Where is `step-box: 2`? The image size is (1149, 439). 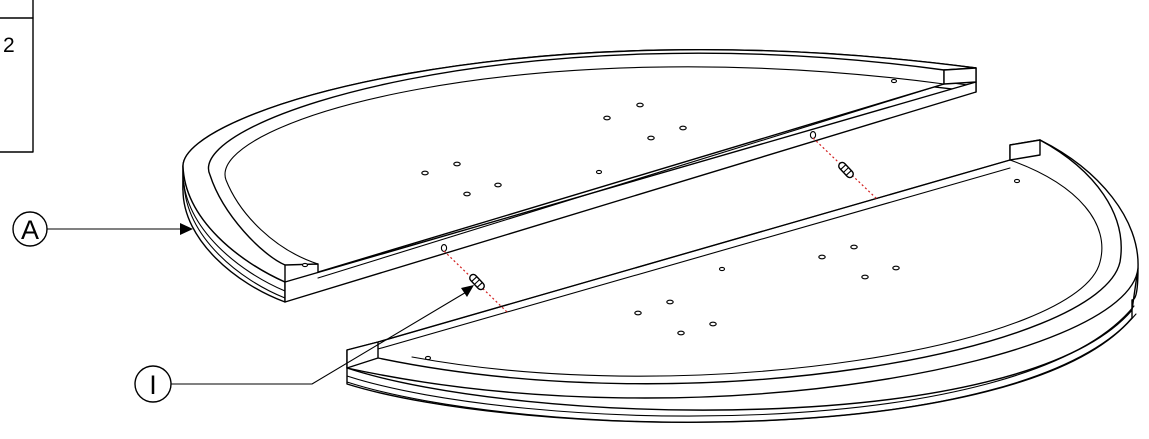 step-box: 2 is located at coordinates (17, 76).